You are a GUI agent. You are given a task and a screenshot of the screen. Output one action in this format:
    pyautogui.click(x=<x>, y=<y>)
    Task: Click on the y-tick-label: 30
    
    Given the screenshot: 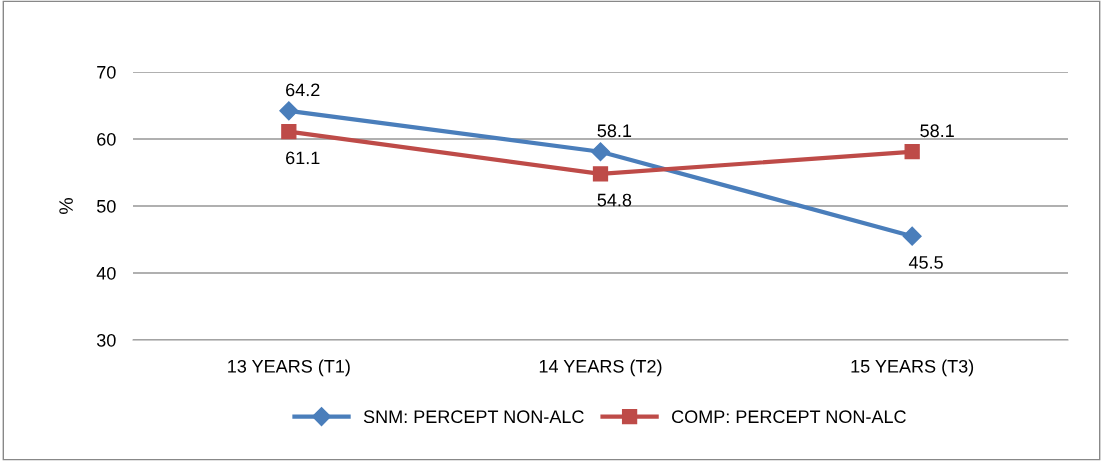 What is the action you would take?
    pyautogui.click(x=106, y=340)
    